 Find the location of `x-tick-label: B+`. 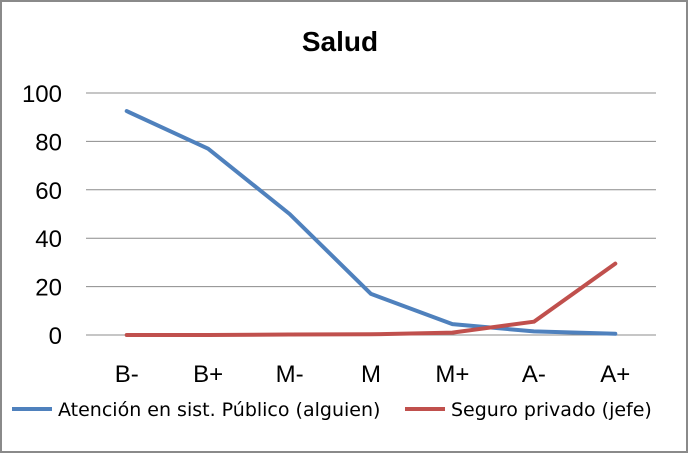

x-tick-label: B+ is located at coordinates (208, 374).